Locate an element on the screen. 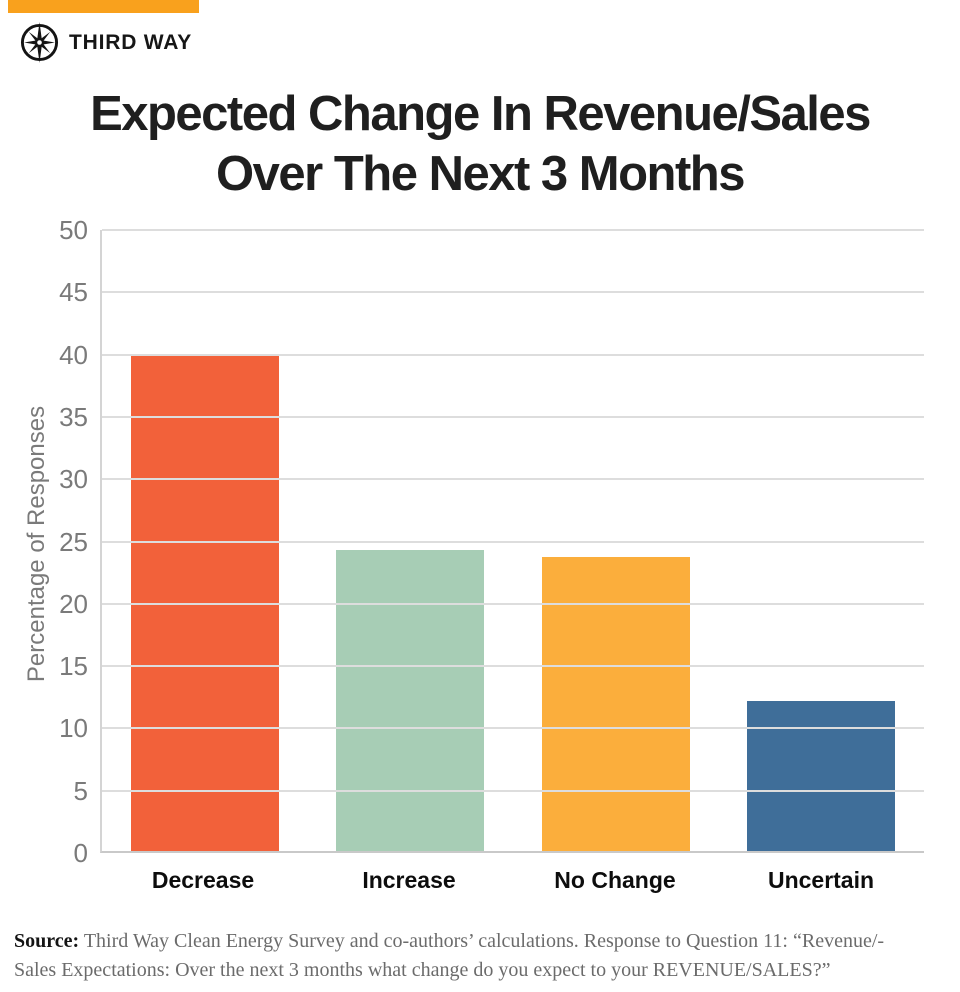  y-tick-label: 5 is located at coordinates (80, 790).